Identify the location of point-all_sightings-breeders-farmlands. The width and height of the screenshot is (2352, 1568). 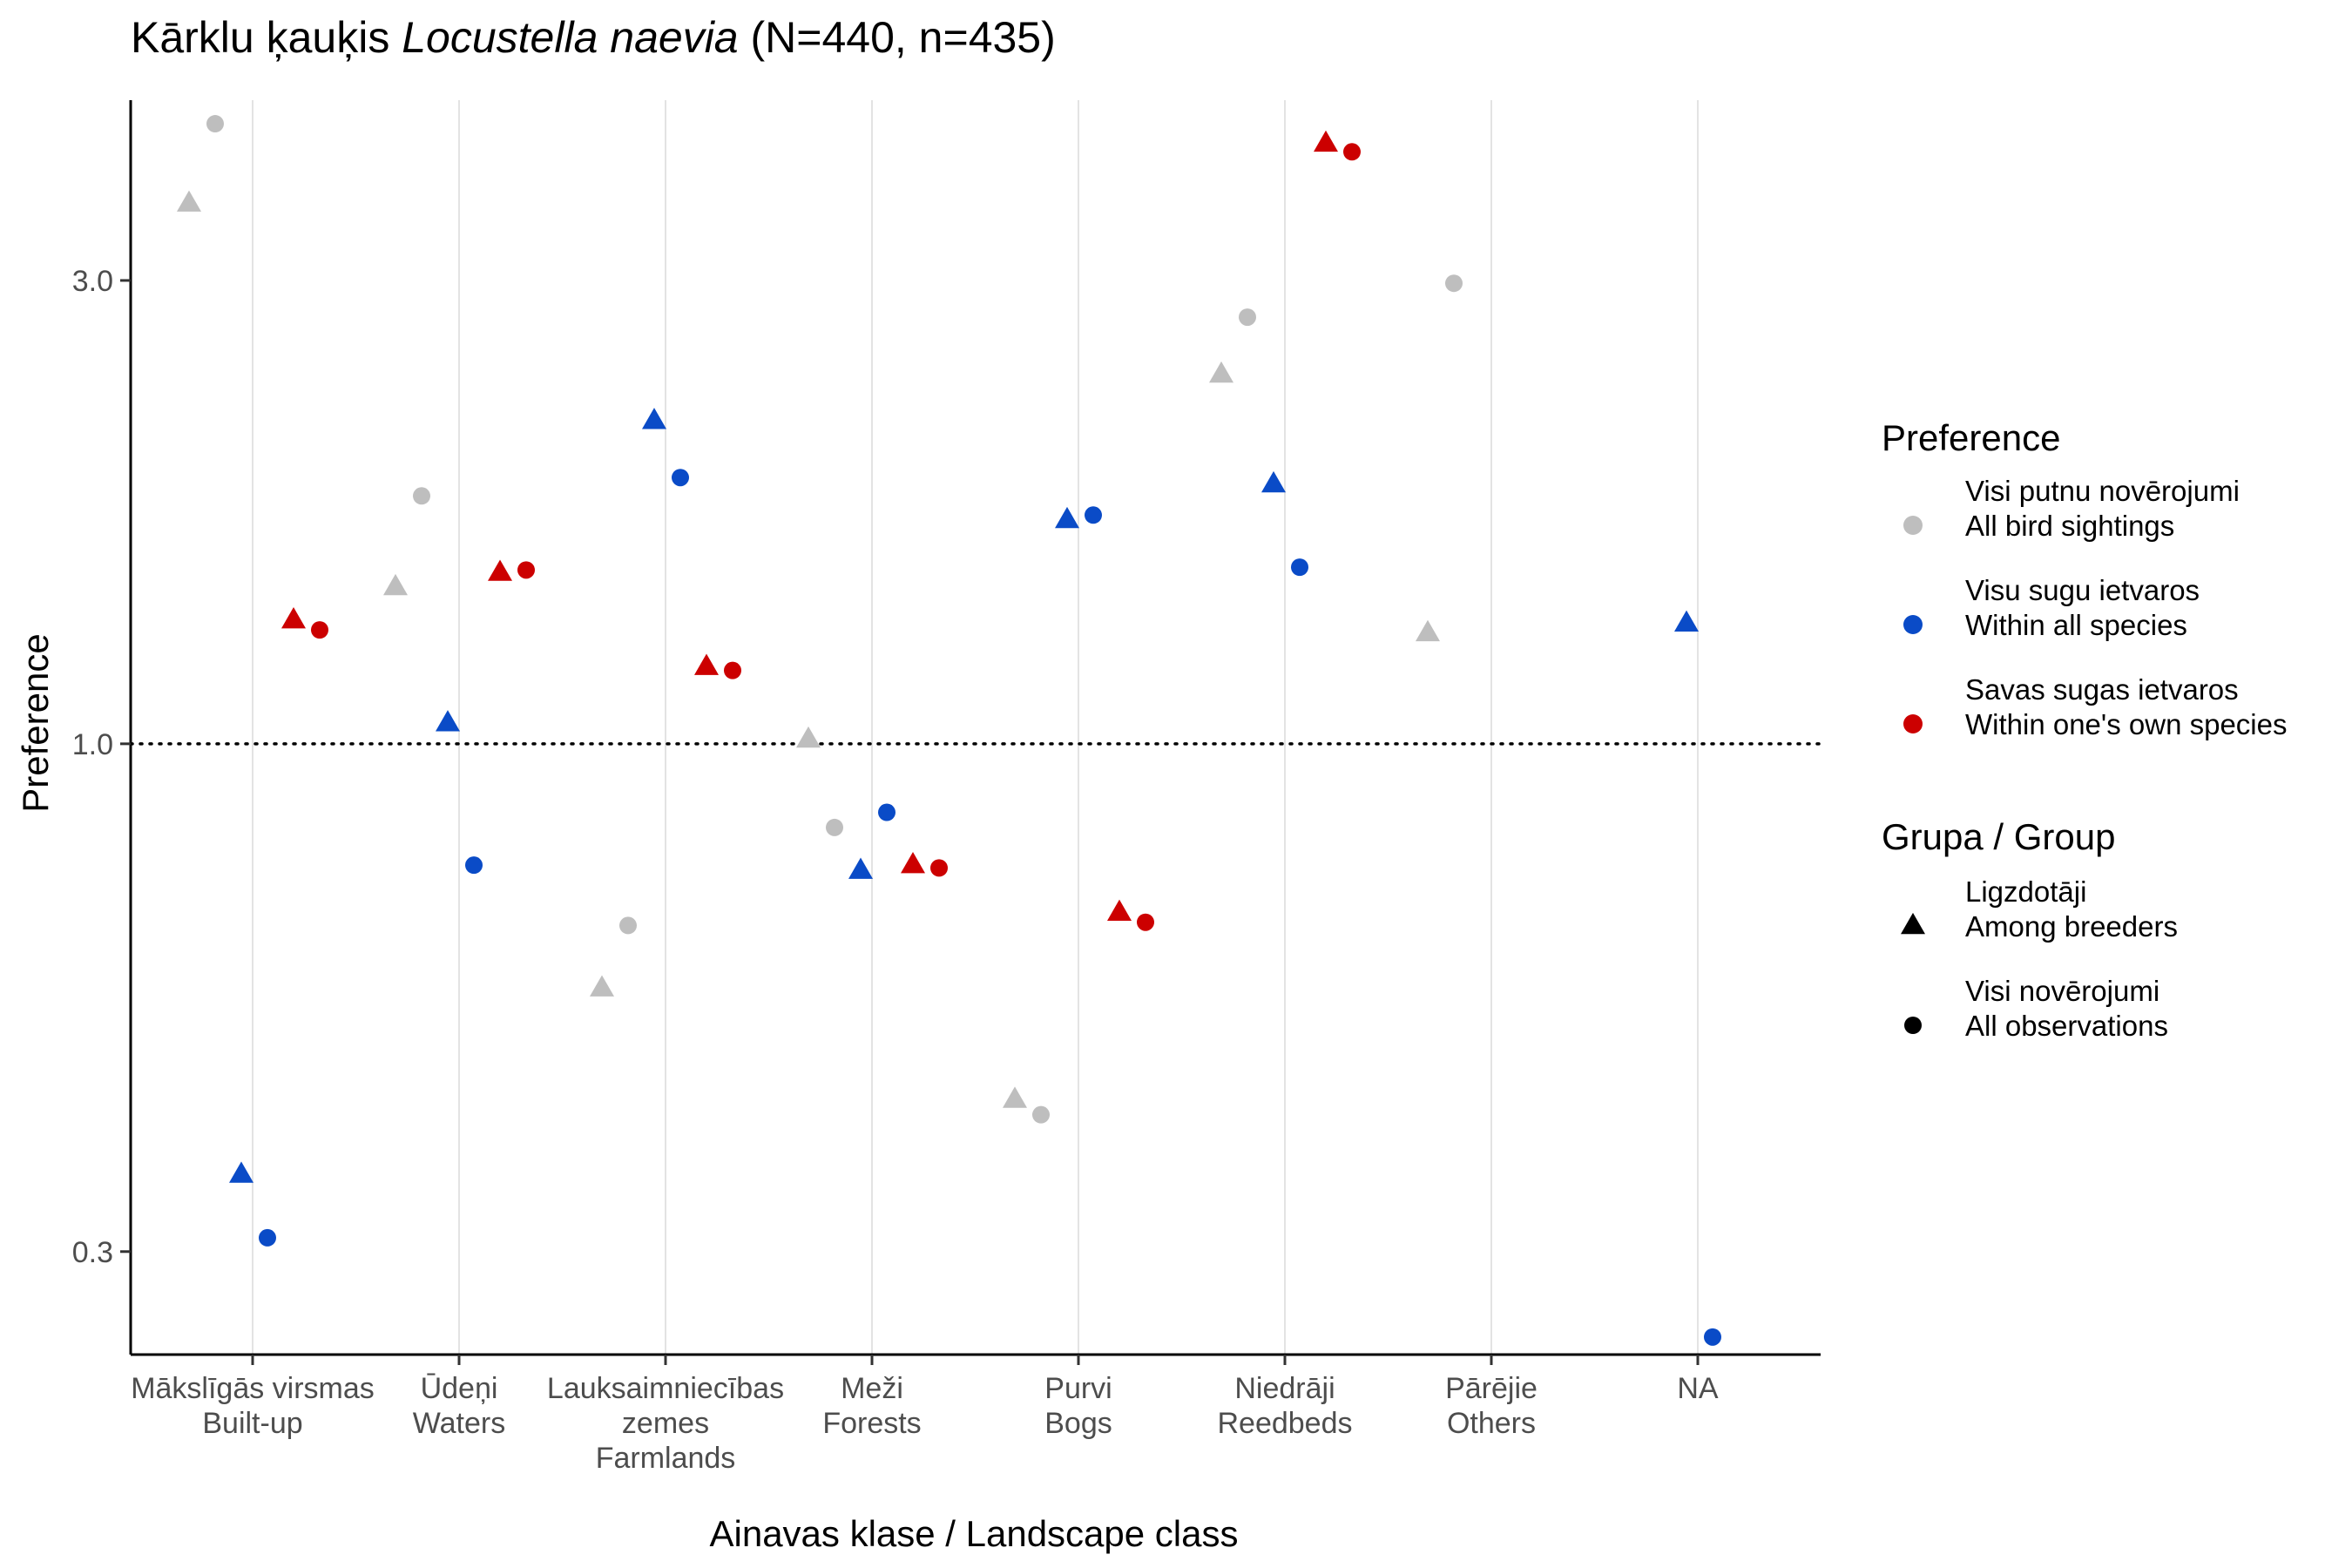
(602, 986).